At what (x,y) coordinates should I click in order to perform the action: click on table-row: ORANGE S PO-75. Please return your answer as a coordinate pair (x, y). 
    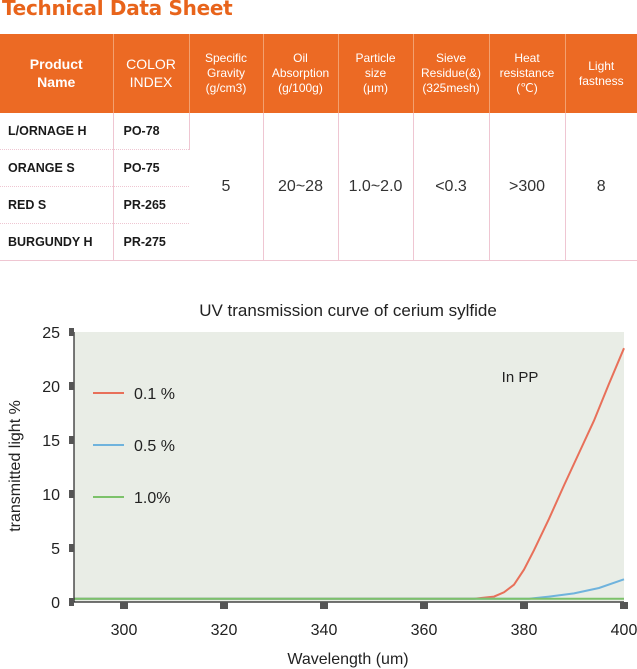
    Looking at the image, I should click on (318, 168).